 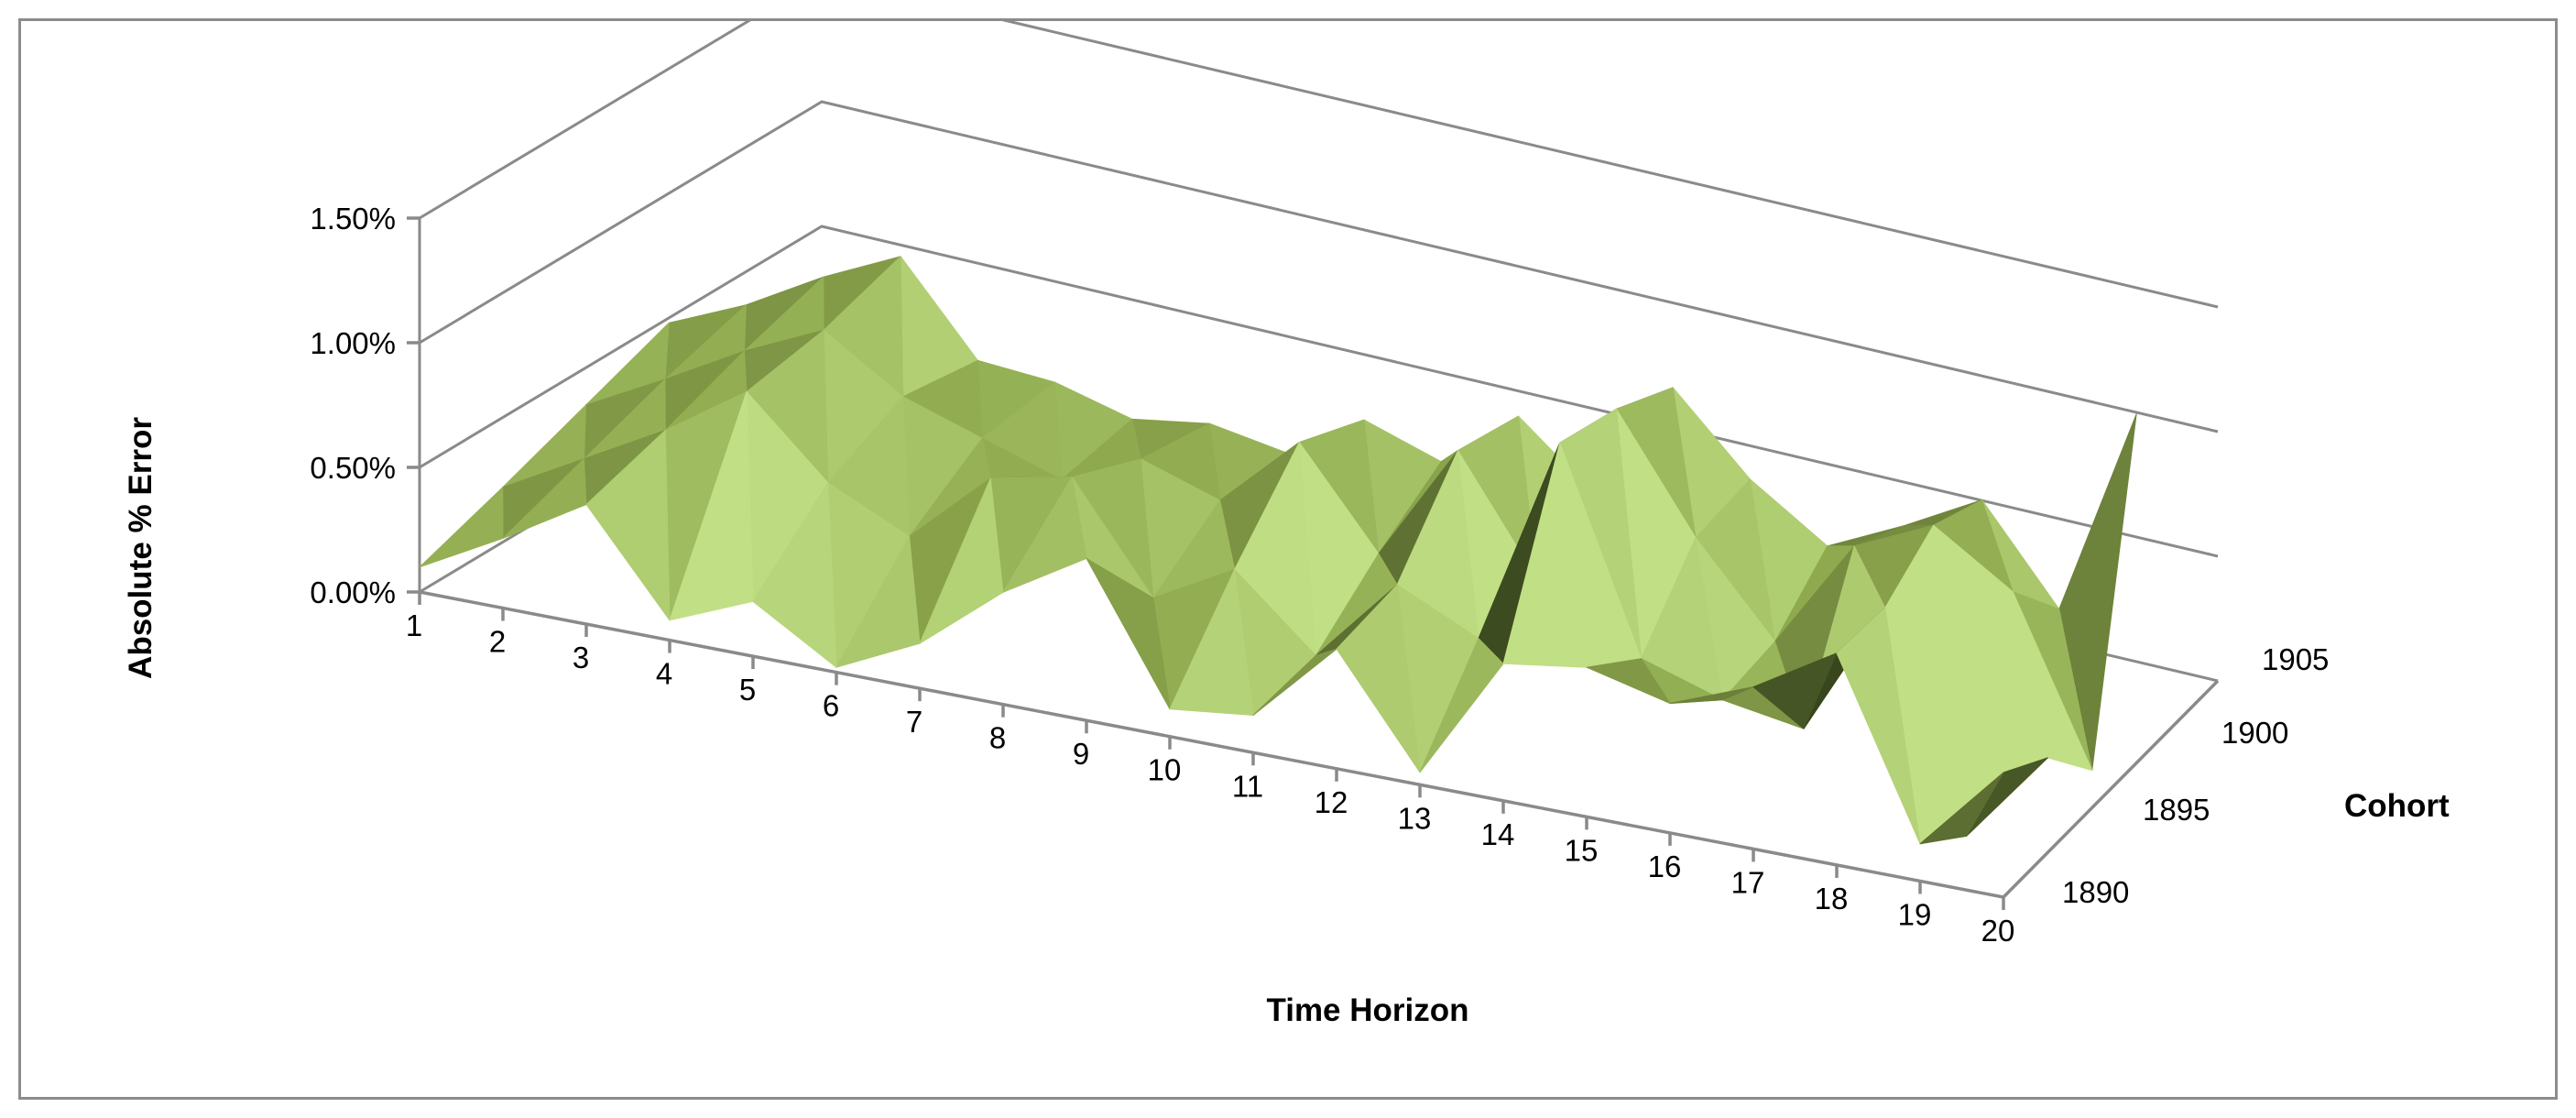 I want to click on x-tick-label: 5, so click(x=748, y=690).